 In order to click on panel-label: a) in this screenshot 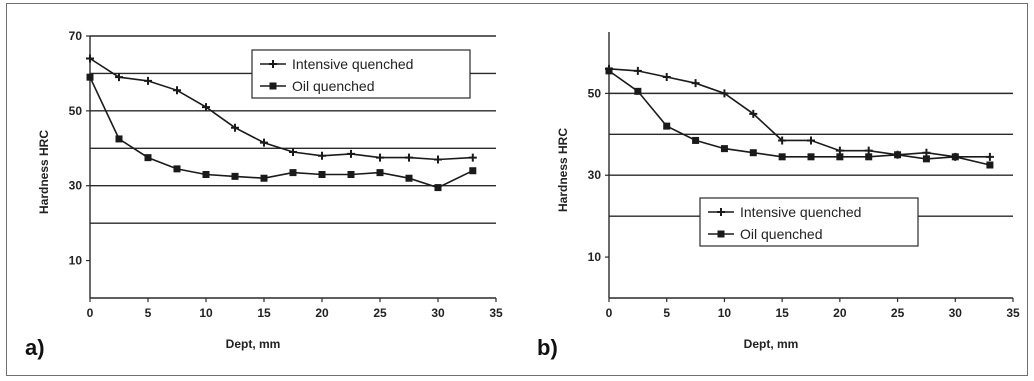, I will do `click(35, 347)`.